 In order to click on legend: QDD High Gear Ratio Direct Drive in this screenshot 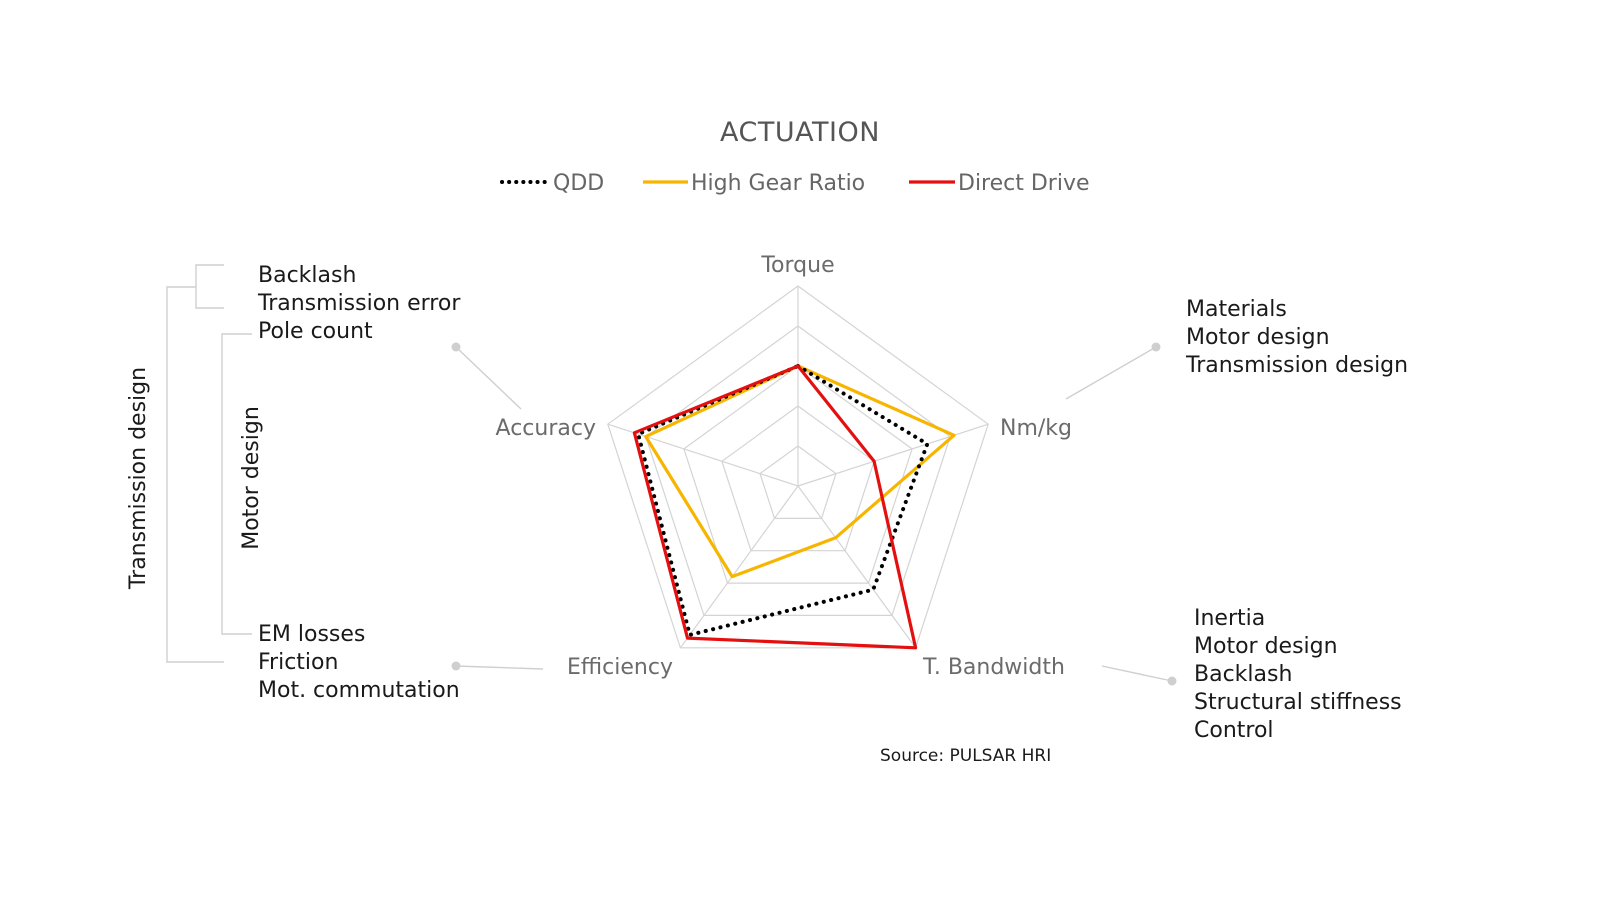, I will do `click(795, 183)`.